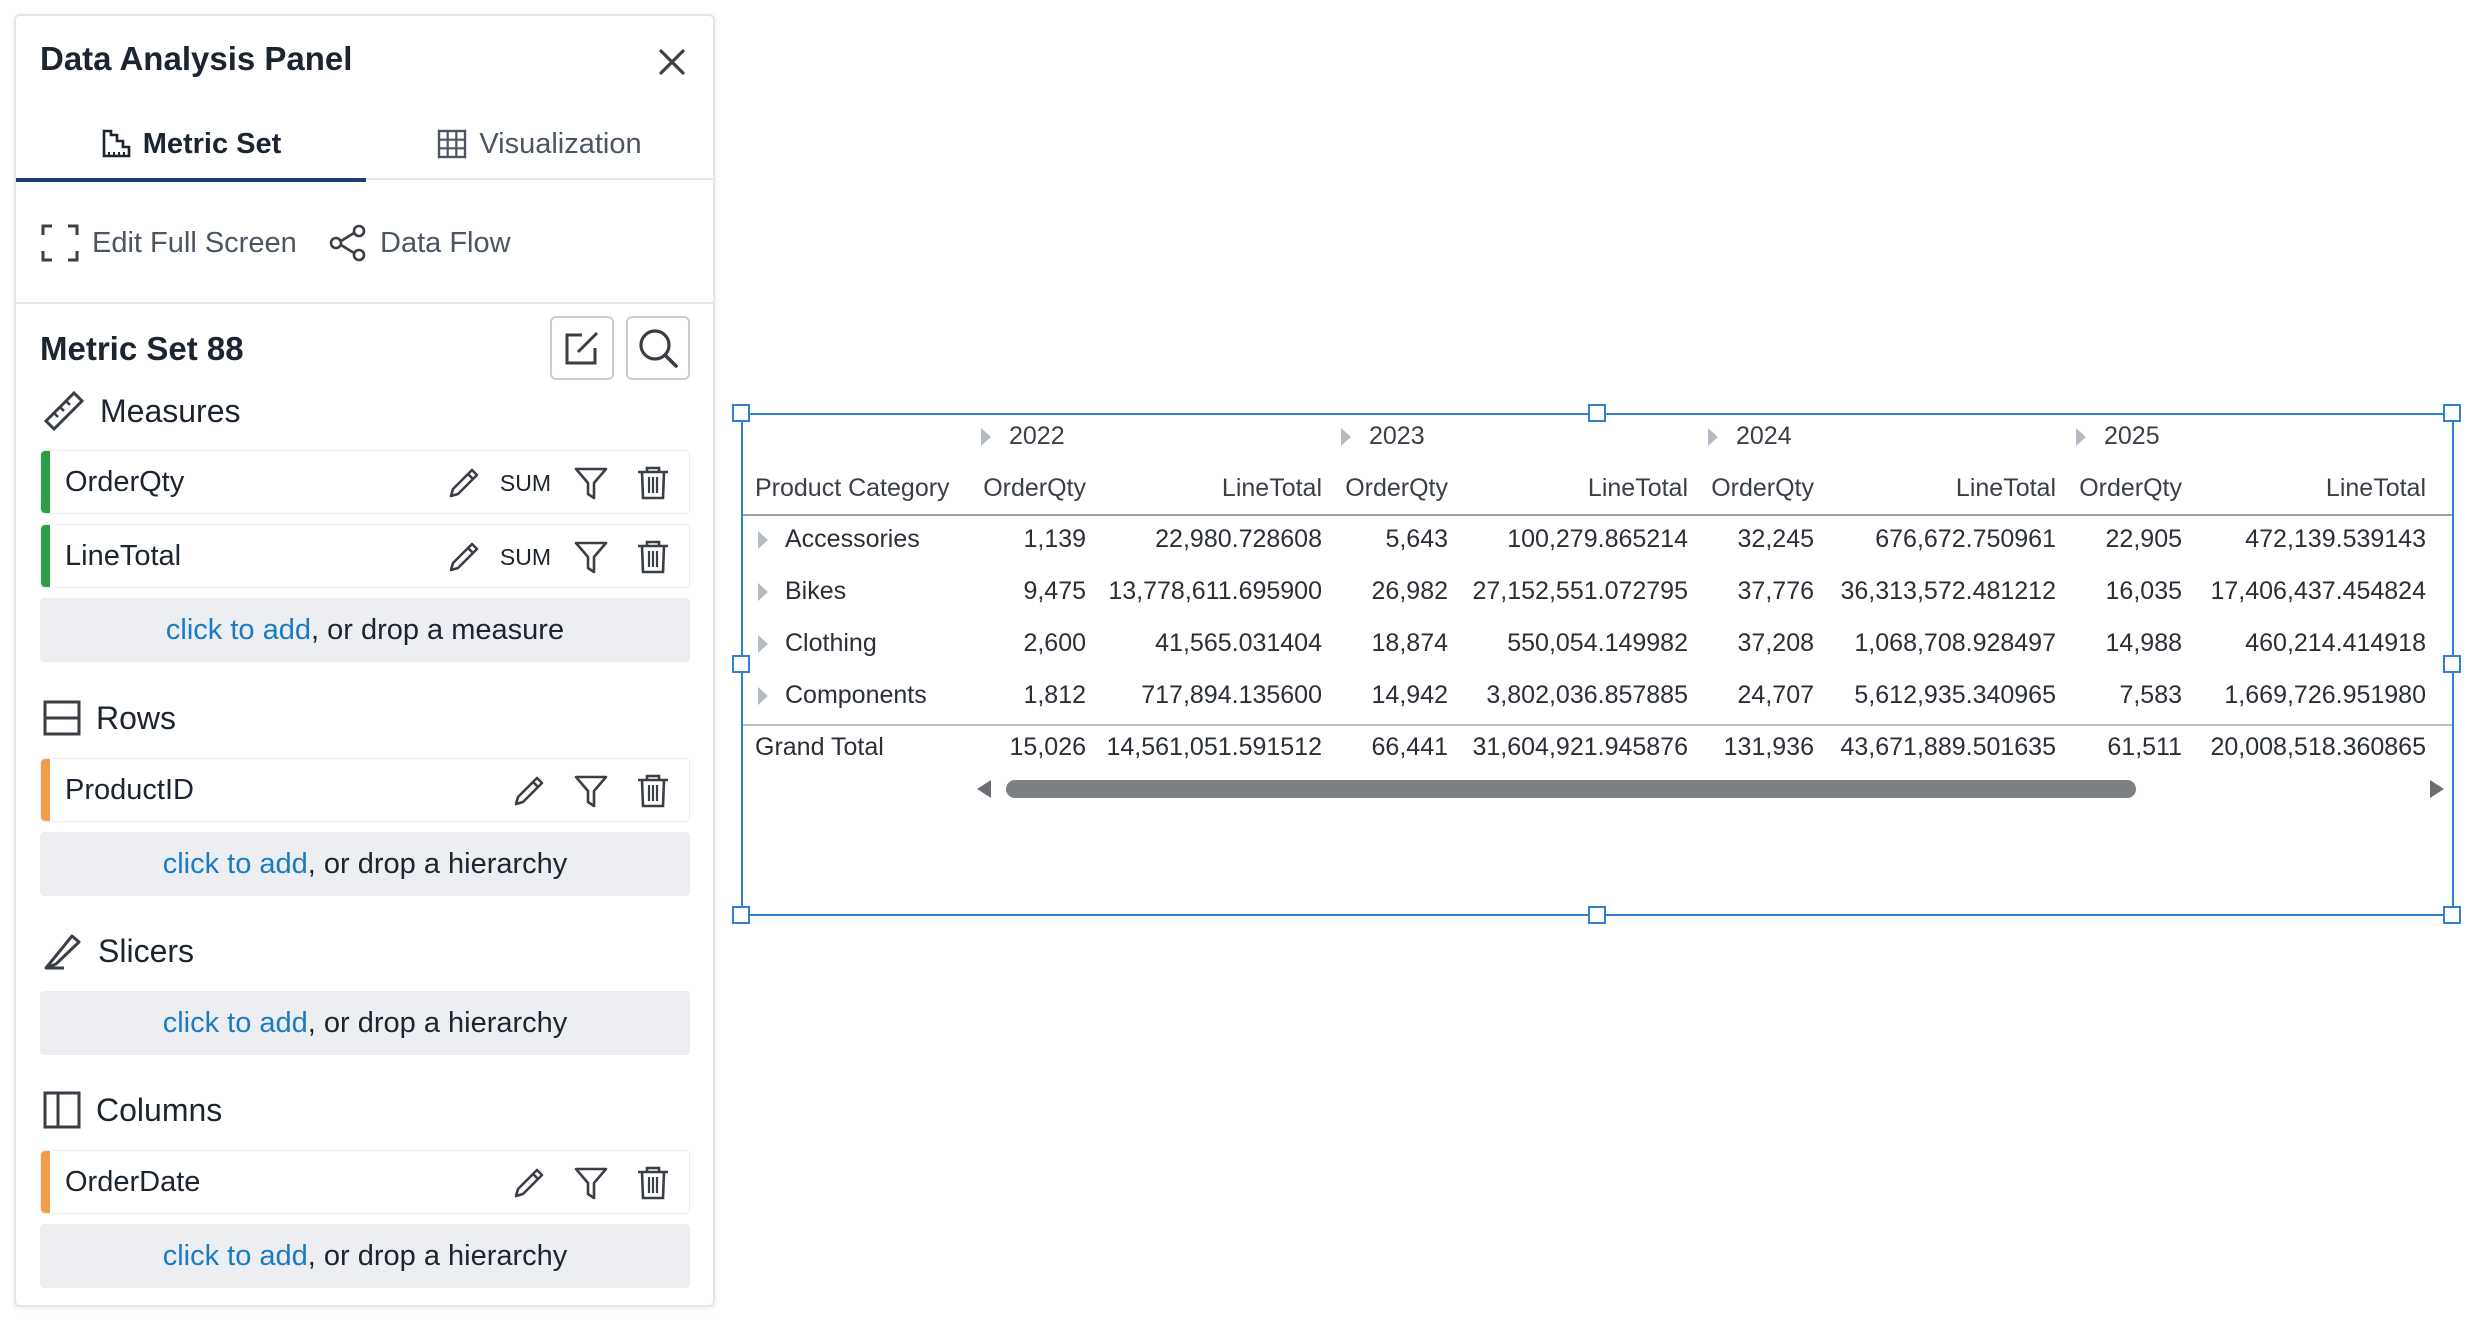  What do you see at coordinates (365, 1182) in the screenshot?
I see `column-field-orderdate: OrderDate` at bounding box center [365, 1182].